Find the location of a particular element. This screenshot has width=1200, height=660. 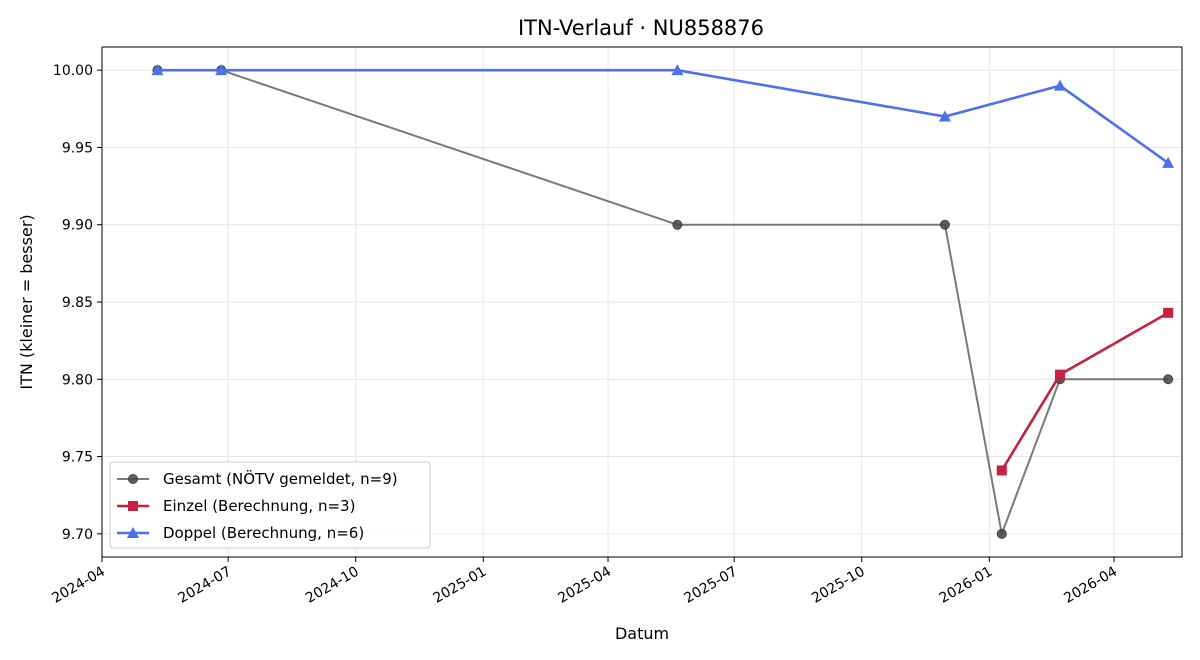

y-tick-label: 10.00 is located at coordinates (73, 71).